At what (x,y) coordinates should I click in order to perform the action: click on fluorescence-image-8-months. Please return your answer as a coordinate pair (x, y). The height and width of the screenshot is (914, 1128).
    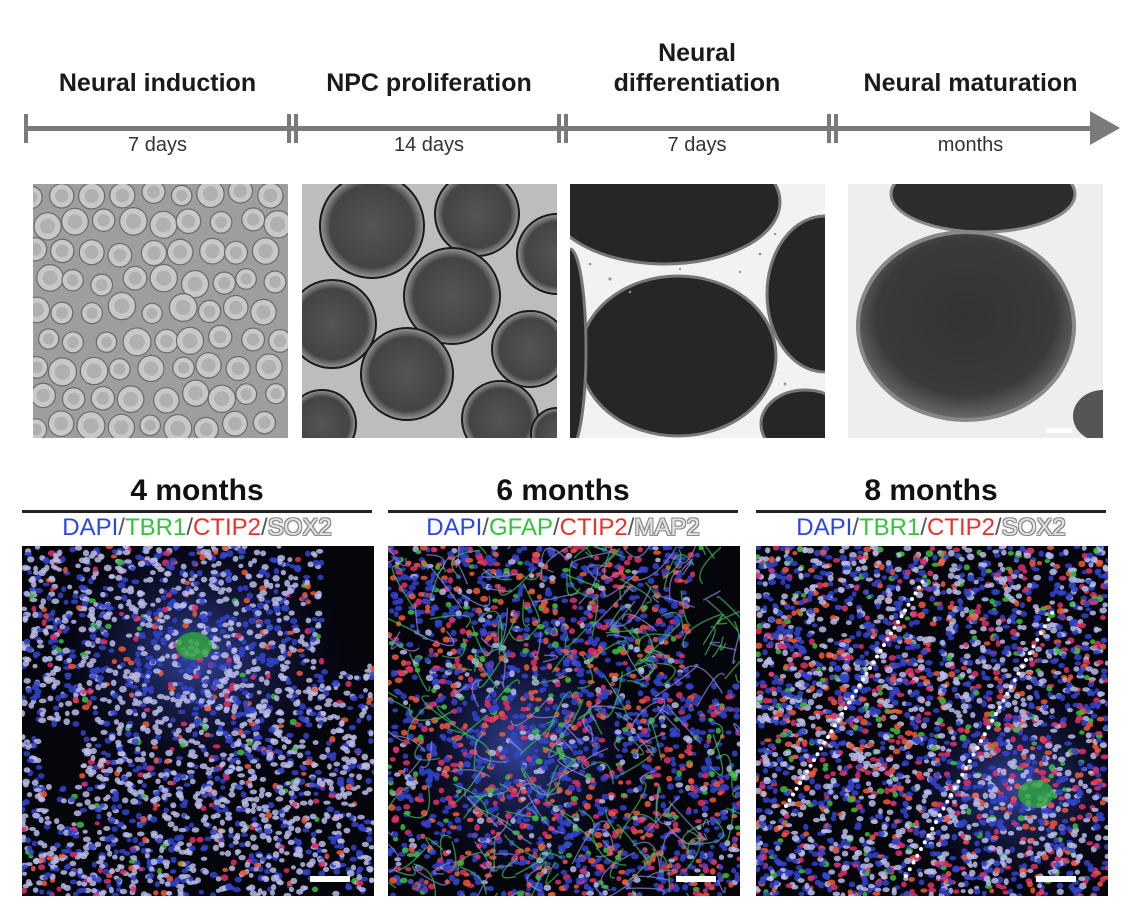
    Looking at the image, I should click on (932, 721).